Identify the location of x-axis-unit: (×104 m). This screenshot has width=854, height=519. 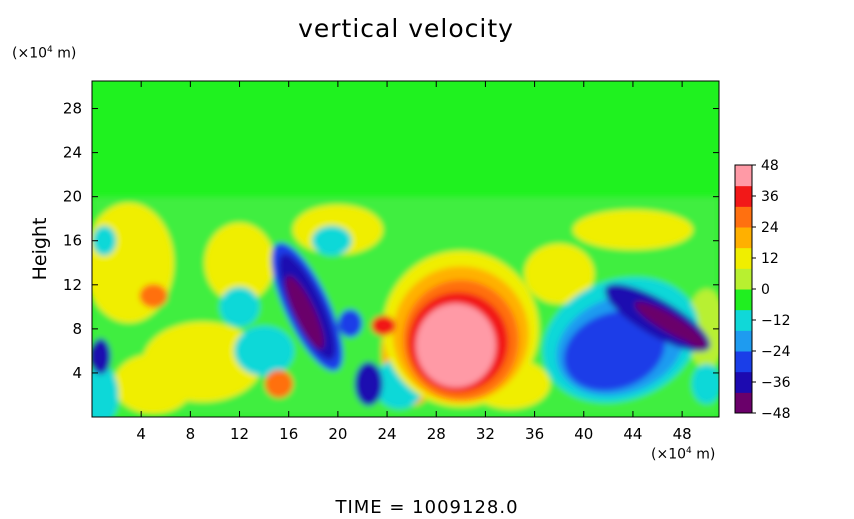
(683, 454).